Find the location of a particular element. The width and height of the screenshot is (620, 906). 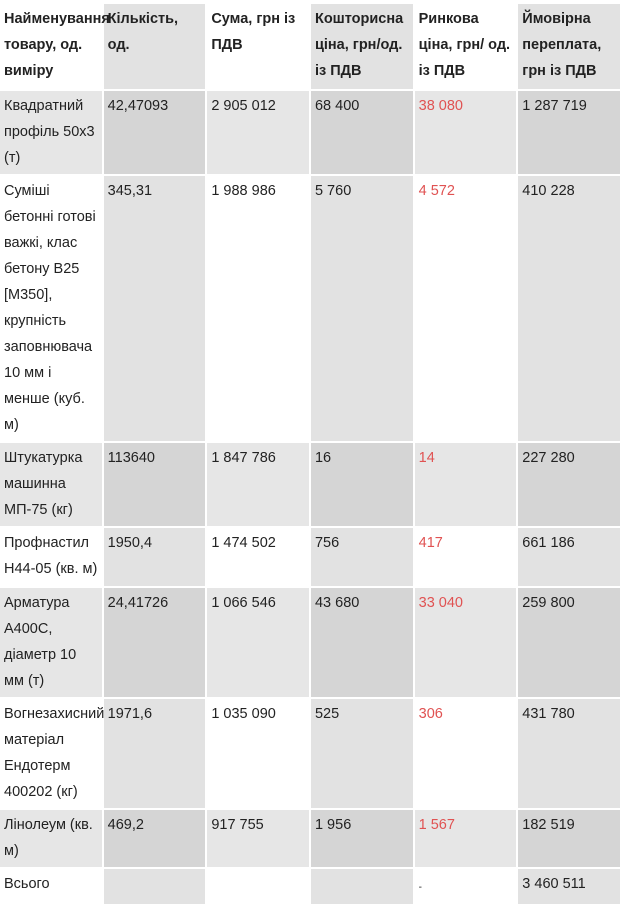

cell-overpayment: 227 280 is located at coordinates (569, 484).